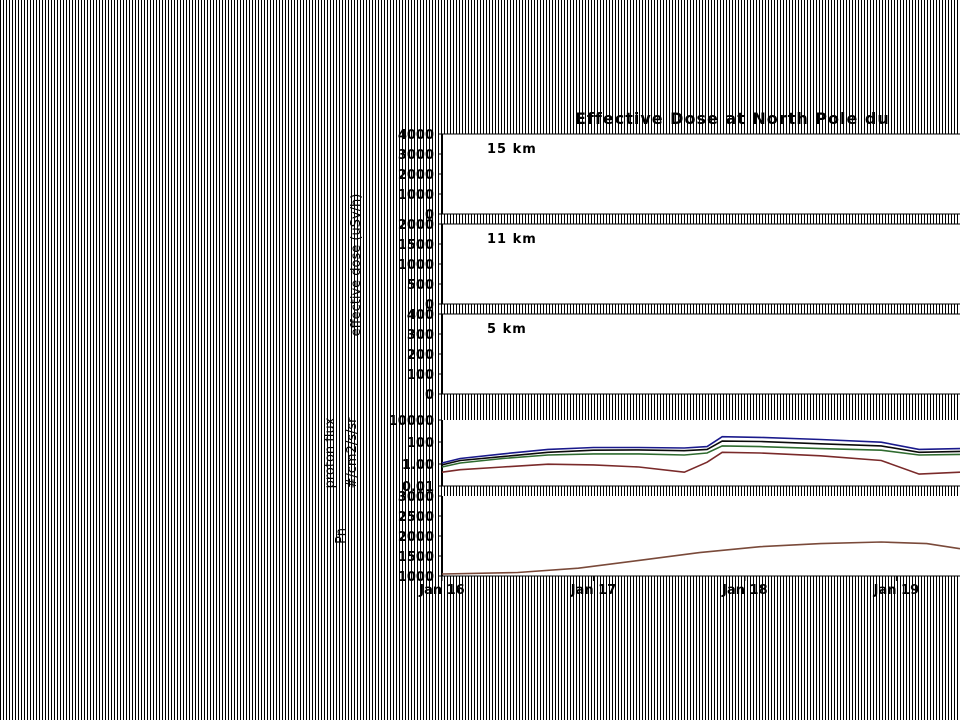  What do you see at coordinates (352, 453) in the screenshot?
I see `panel-y-label: #/cm2/s/sr` at bounding box center [352, 453].